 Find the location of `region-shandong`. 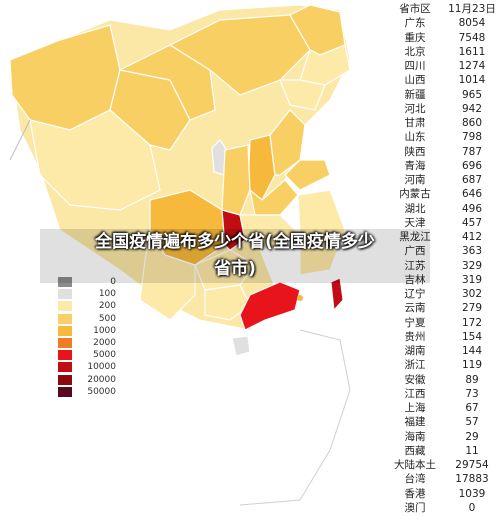

region-shandong is located at coordinates (307, 175).